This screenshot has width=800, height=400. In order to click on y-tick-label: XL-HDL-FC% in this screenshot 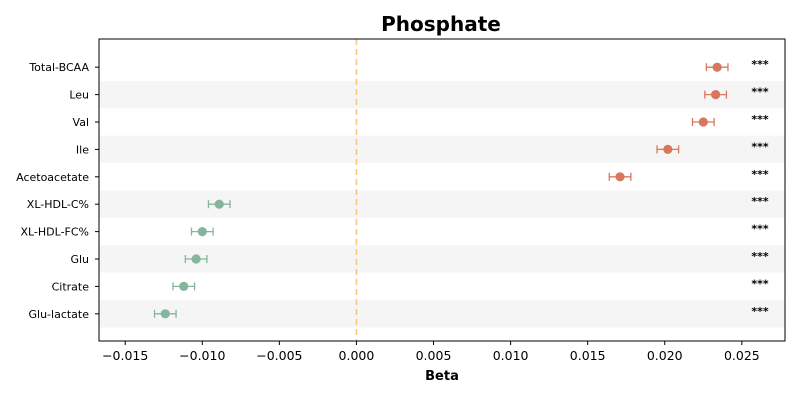, I will do `click(54, 232)`.